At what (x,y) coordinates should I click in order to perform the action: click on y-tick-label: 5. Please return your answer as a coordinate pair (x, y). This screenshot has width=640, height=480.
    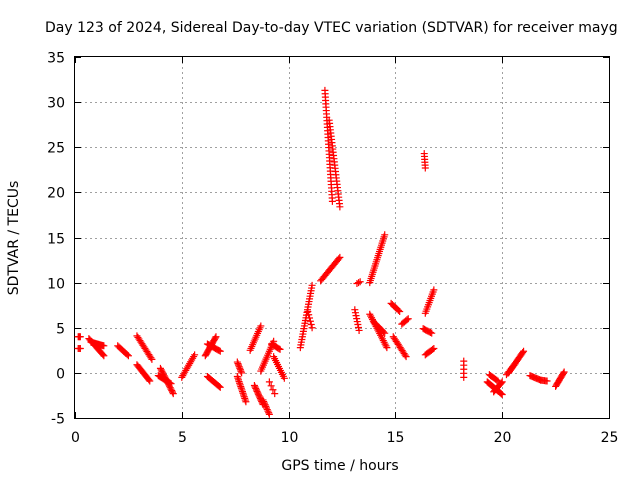
    Looking at the image, I should click on (60, 330).